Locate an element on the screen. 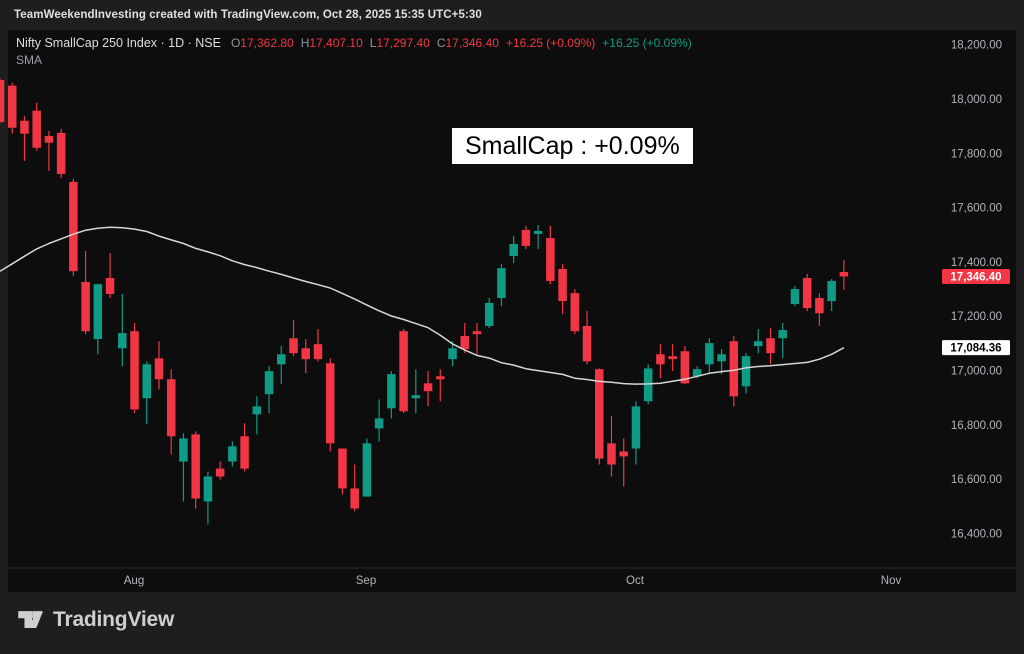 This screenshot has width=1024, height=654. last-price-badge: 17,346.40 is located at coordinates (976, 276).